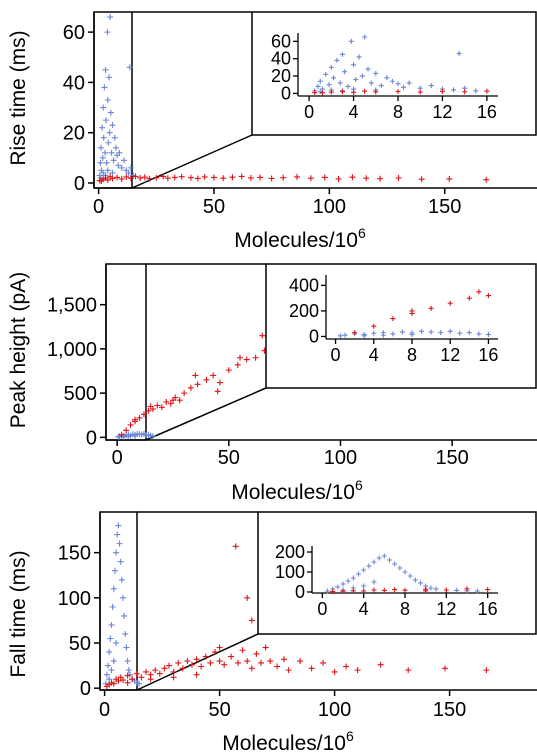 The width and height of the screenshot is (537, 756). I want to click on peak-height-x-tick-label: 100, so click(340, 458).